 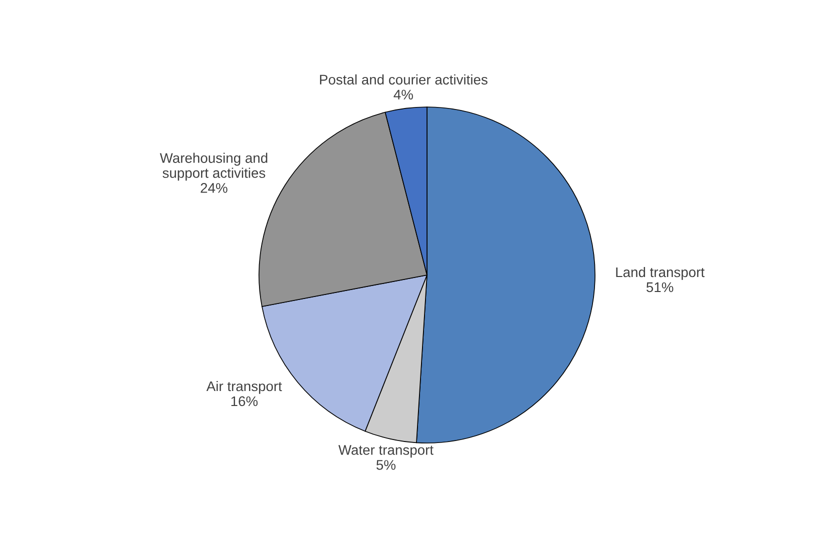 What do you see at coordinates (386, 465) in the screenshot?
I see `data-label: 5%` at bounding box center [386, 465].